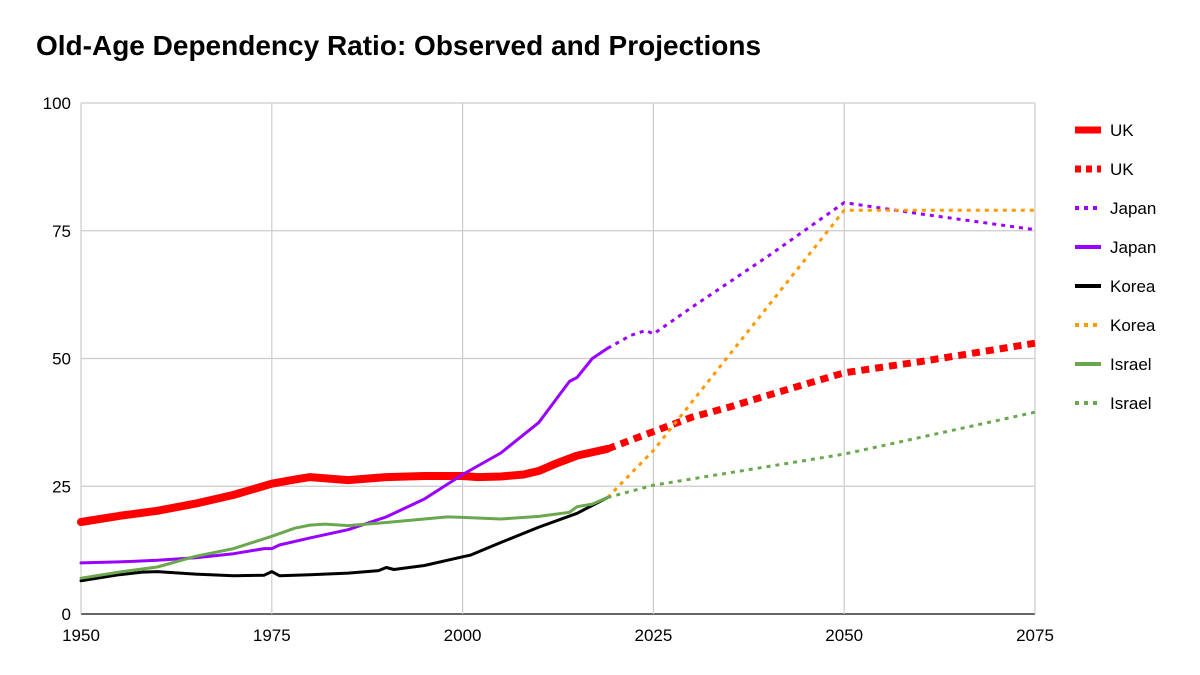 The width and height of the screenshot is (1200, 675). I want to click on y-tick-label: 0, so click(66, 614).